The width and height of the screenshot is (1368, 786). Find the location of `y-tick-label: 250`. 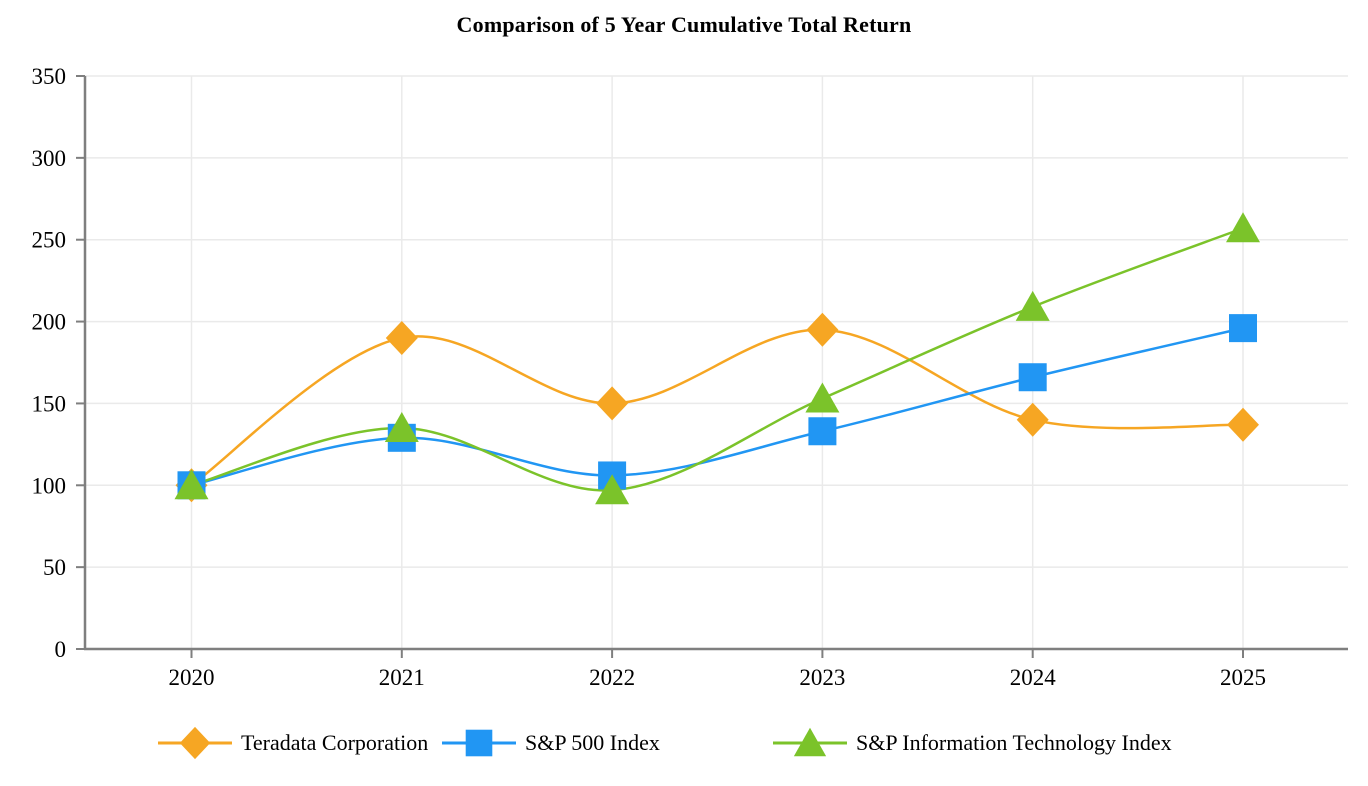

y-tick-label: 250 is located at coordinates (49, 240).